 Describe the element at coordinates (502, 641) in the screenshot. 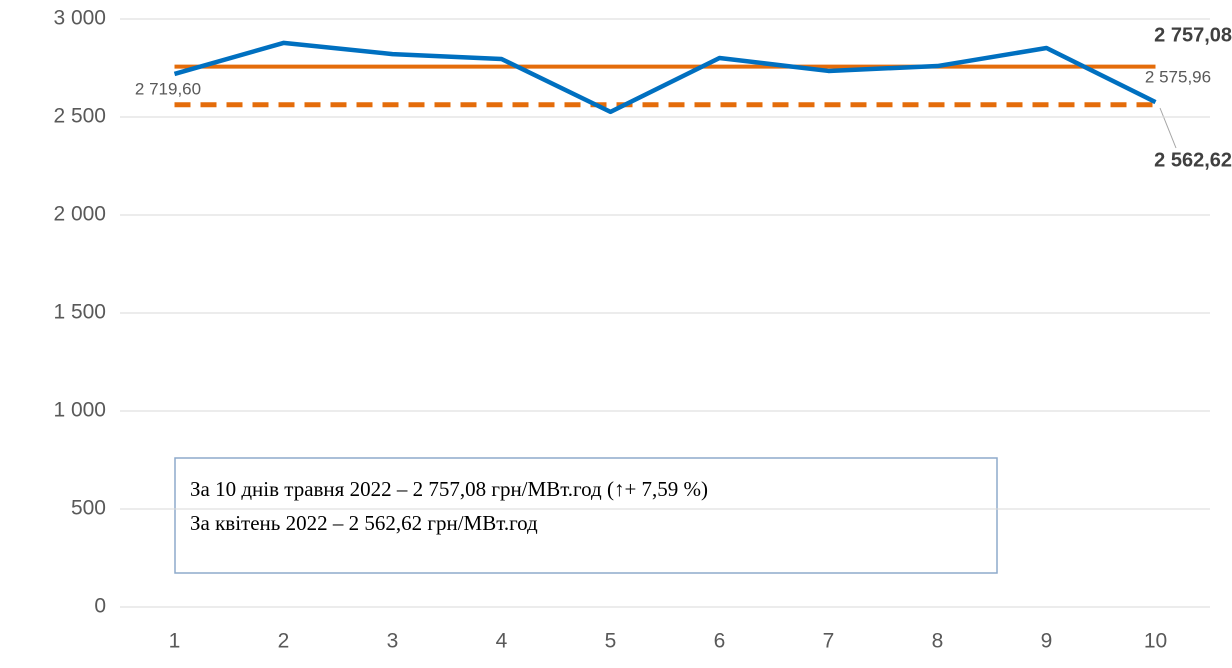

I see `x-tick-label: 4` at that location.